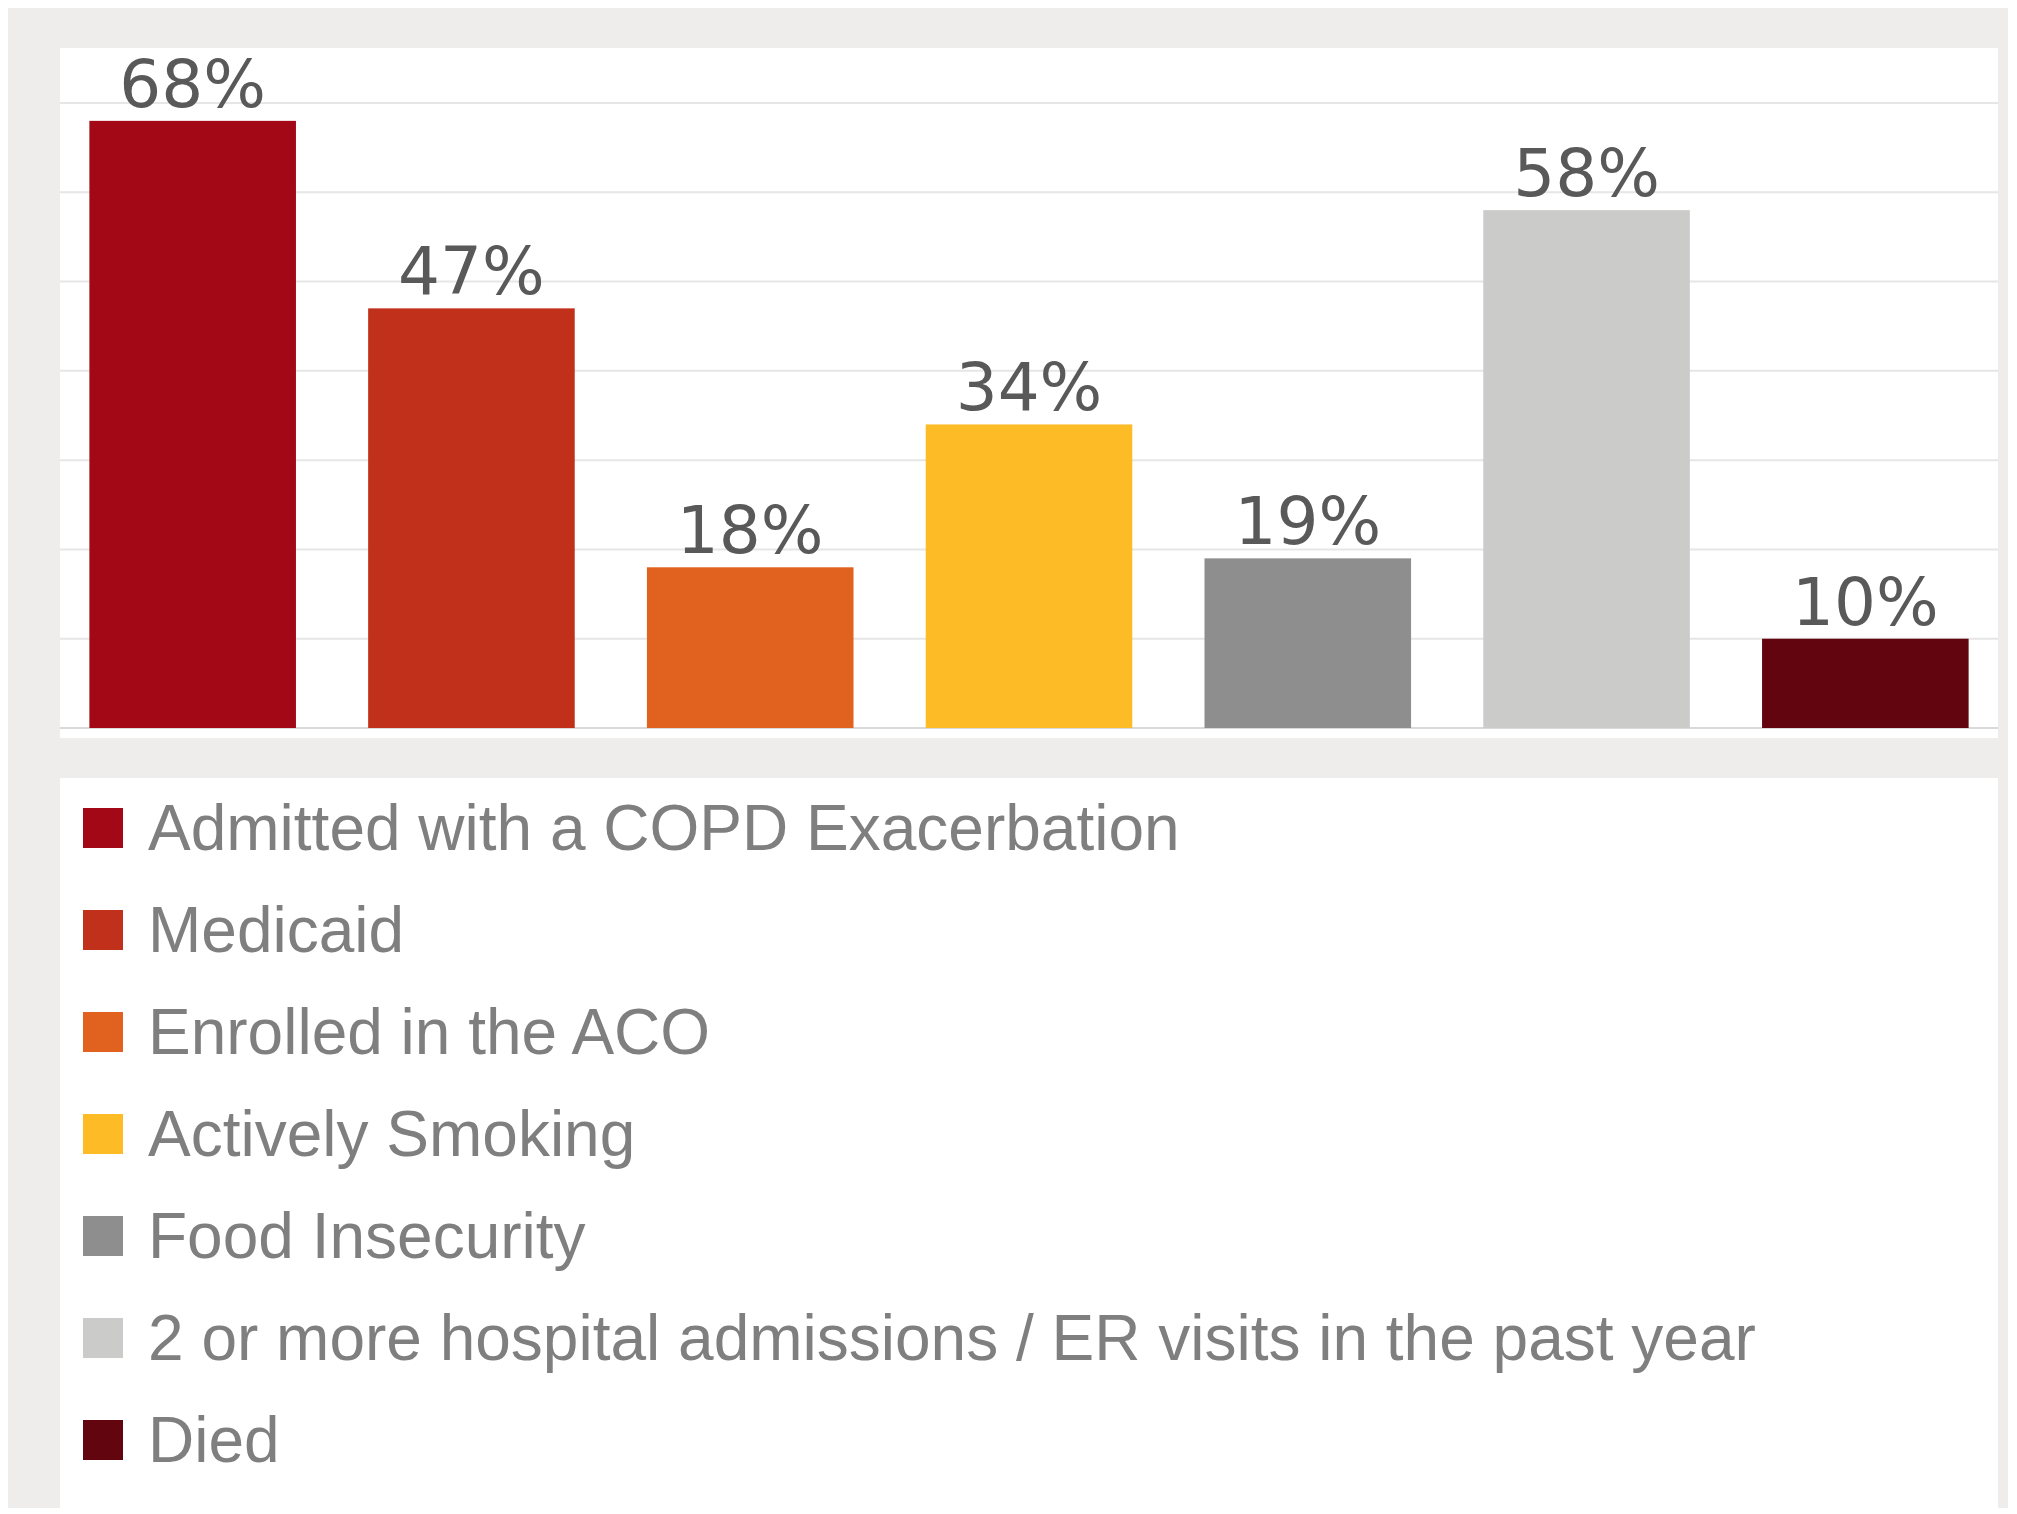 This screenshot has height=1514, width=2017. What do you see at coordinates (392, 1134) in the screenshot?
I see `legend-label: Actively Smoking` at bounding box center [392, 1134].